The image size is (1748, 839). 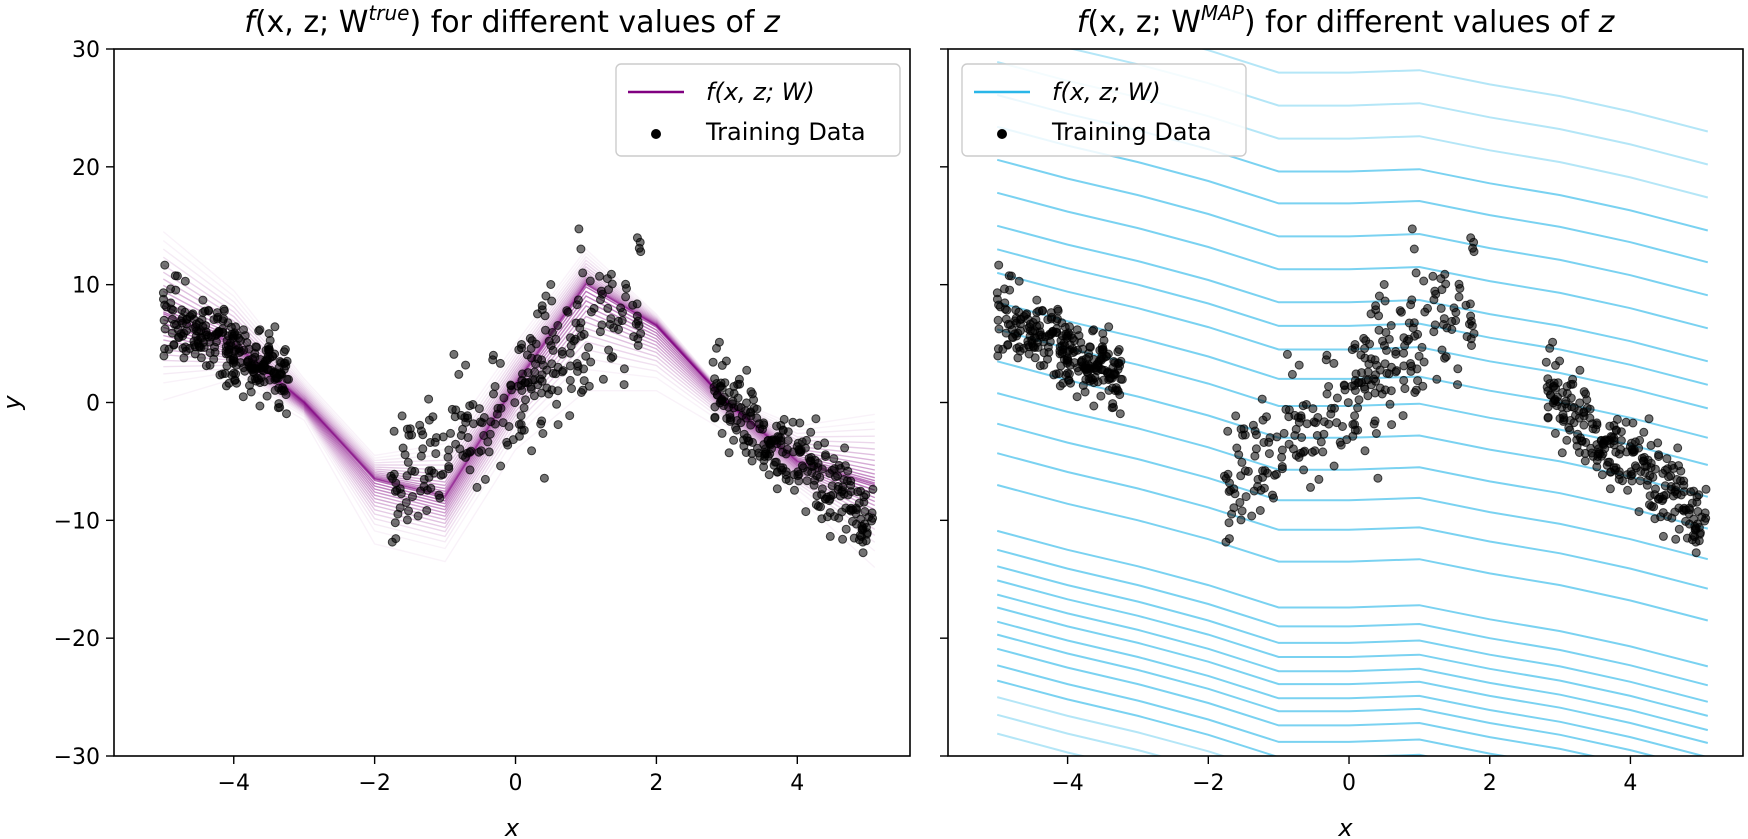 I want to click on chart-title: f(x, z; WMAP) for different values of z, so click(x=1346, y=20).